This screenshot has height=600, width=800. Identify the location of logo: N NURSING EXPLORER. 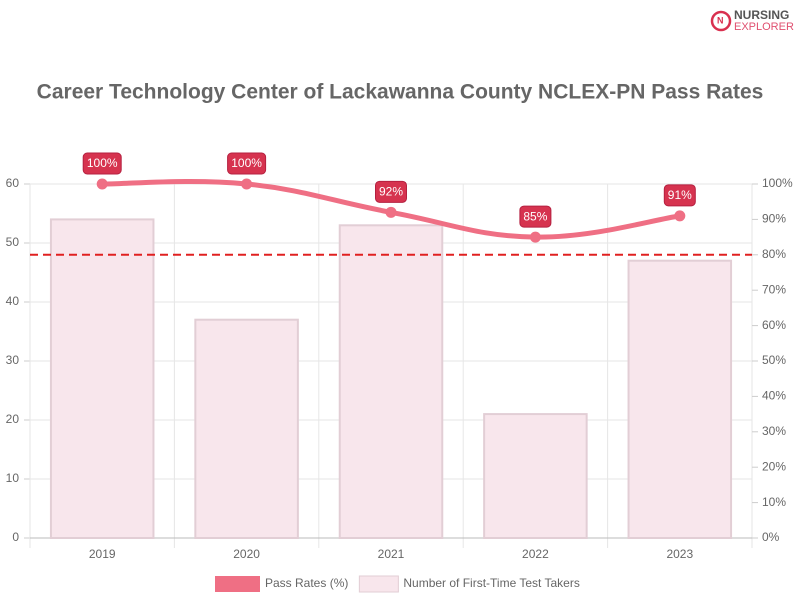
(752, 20).